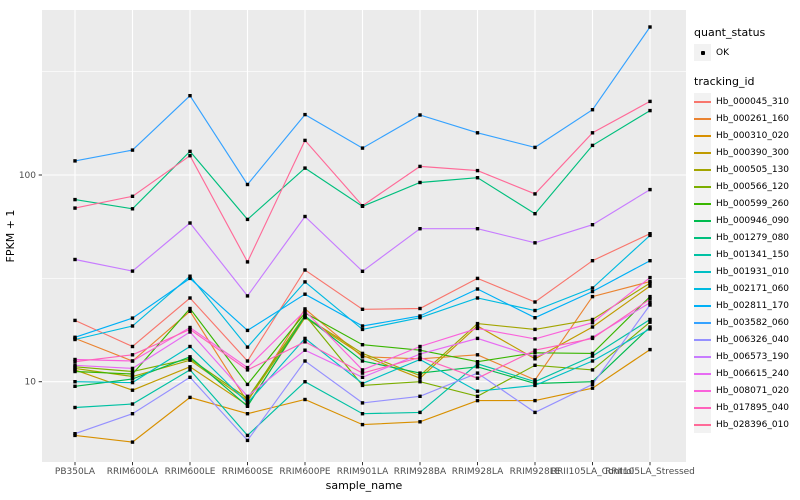 The image size is (800, 500). I want to click on legend-item-tracking: Hb_000261_160, so click(741, 118).